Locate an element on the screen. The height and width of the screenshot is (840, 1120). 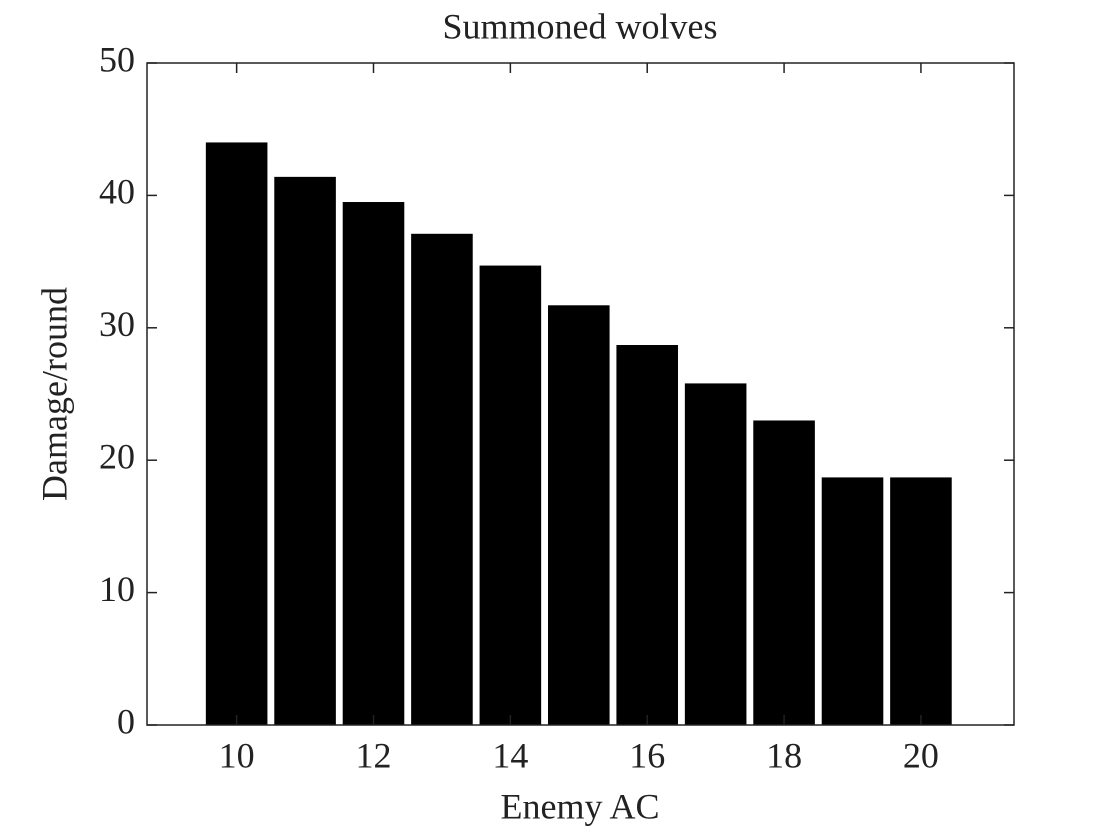
y-tick-label: 10 is located at coordinates (117, 589).